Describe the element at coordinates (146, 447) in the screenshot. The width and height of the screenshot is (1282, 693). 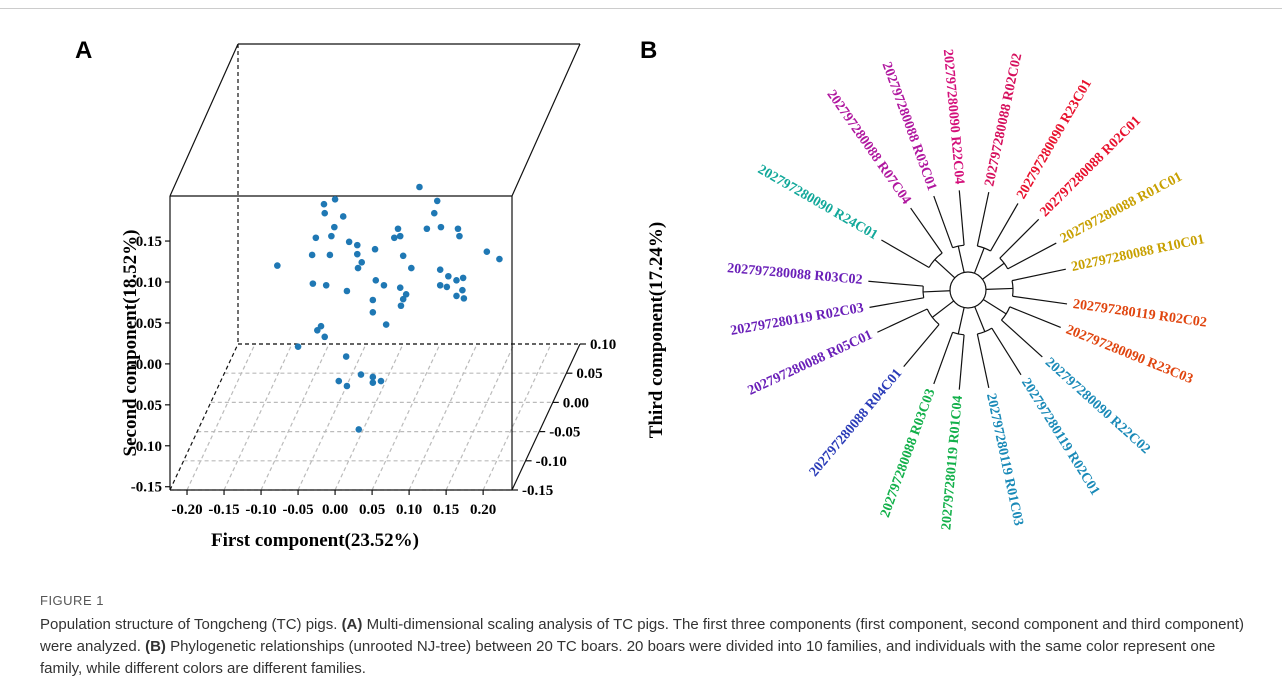
I see `y-tick-label: -0.10` at that location.